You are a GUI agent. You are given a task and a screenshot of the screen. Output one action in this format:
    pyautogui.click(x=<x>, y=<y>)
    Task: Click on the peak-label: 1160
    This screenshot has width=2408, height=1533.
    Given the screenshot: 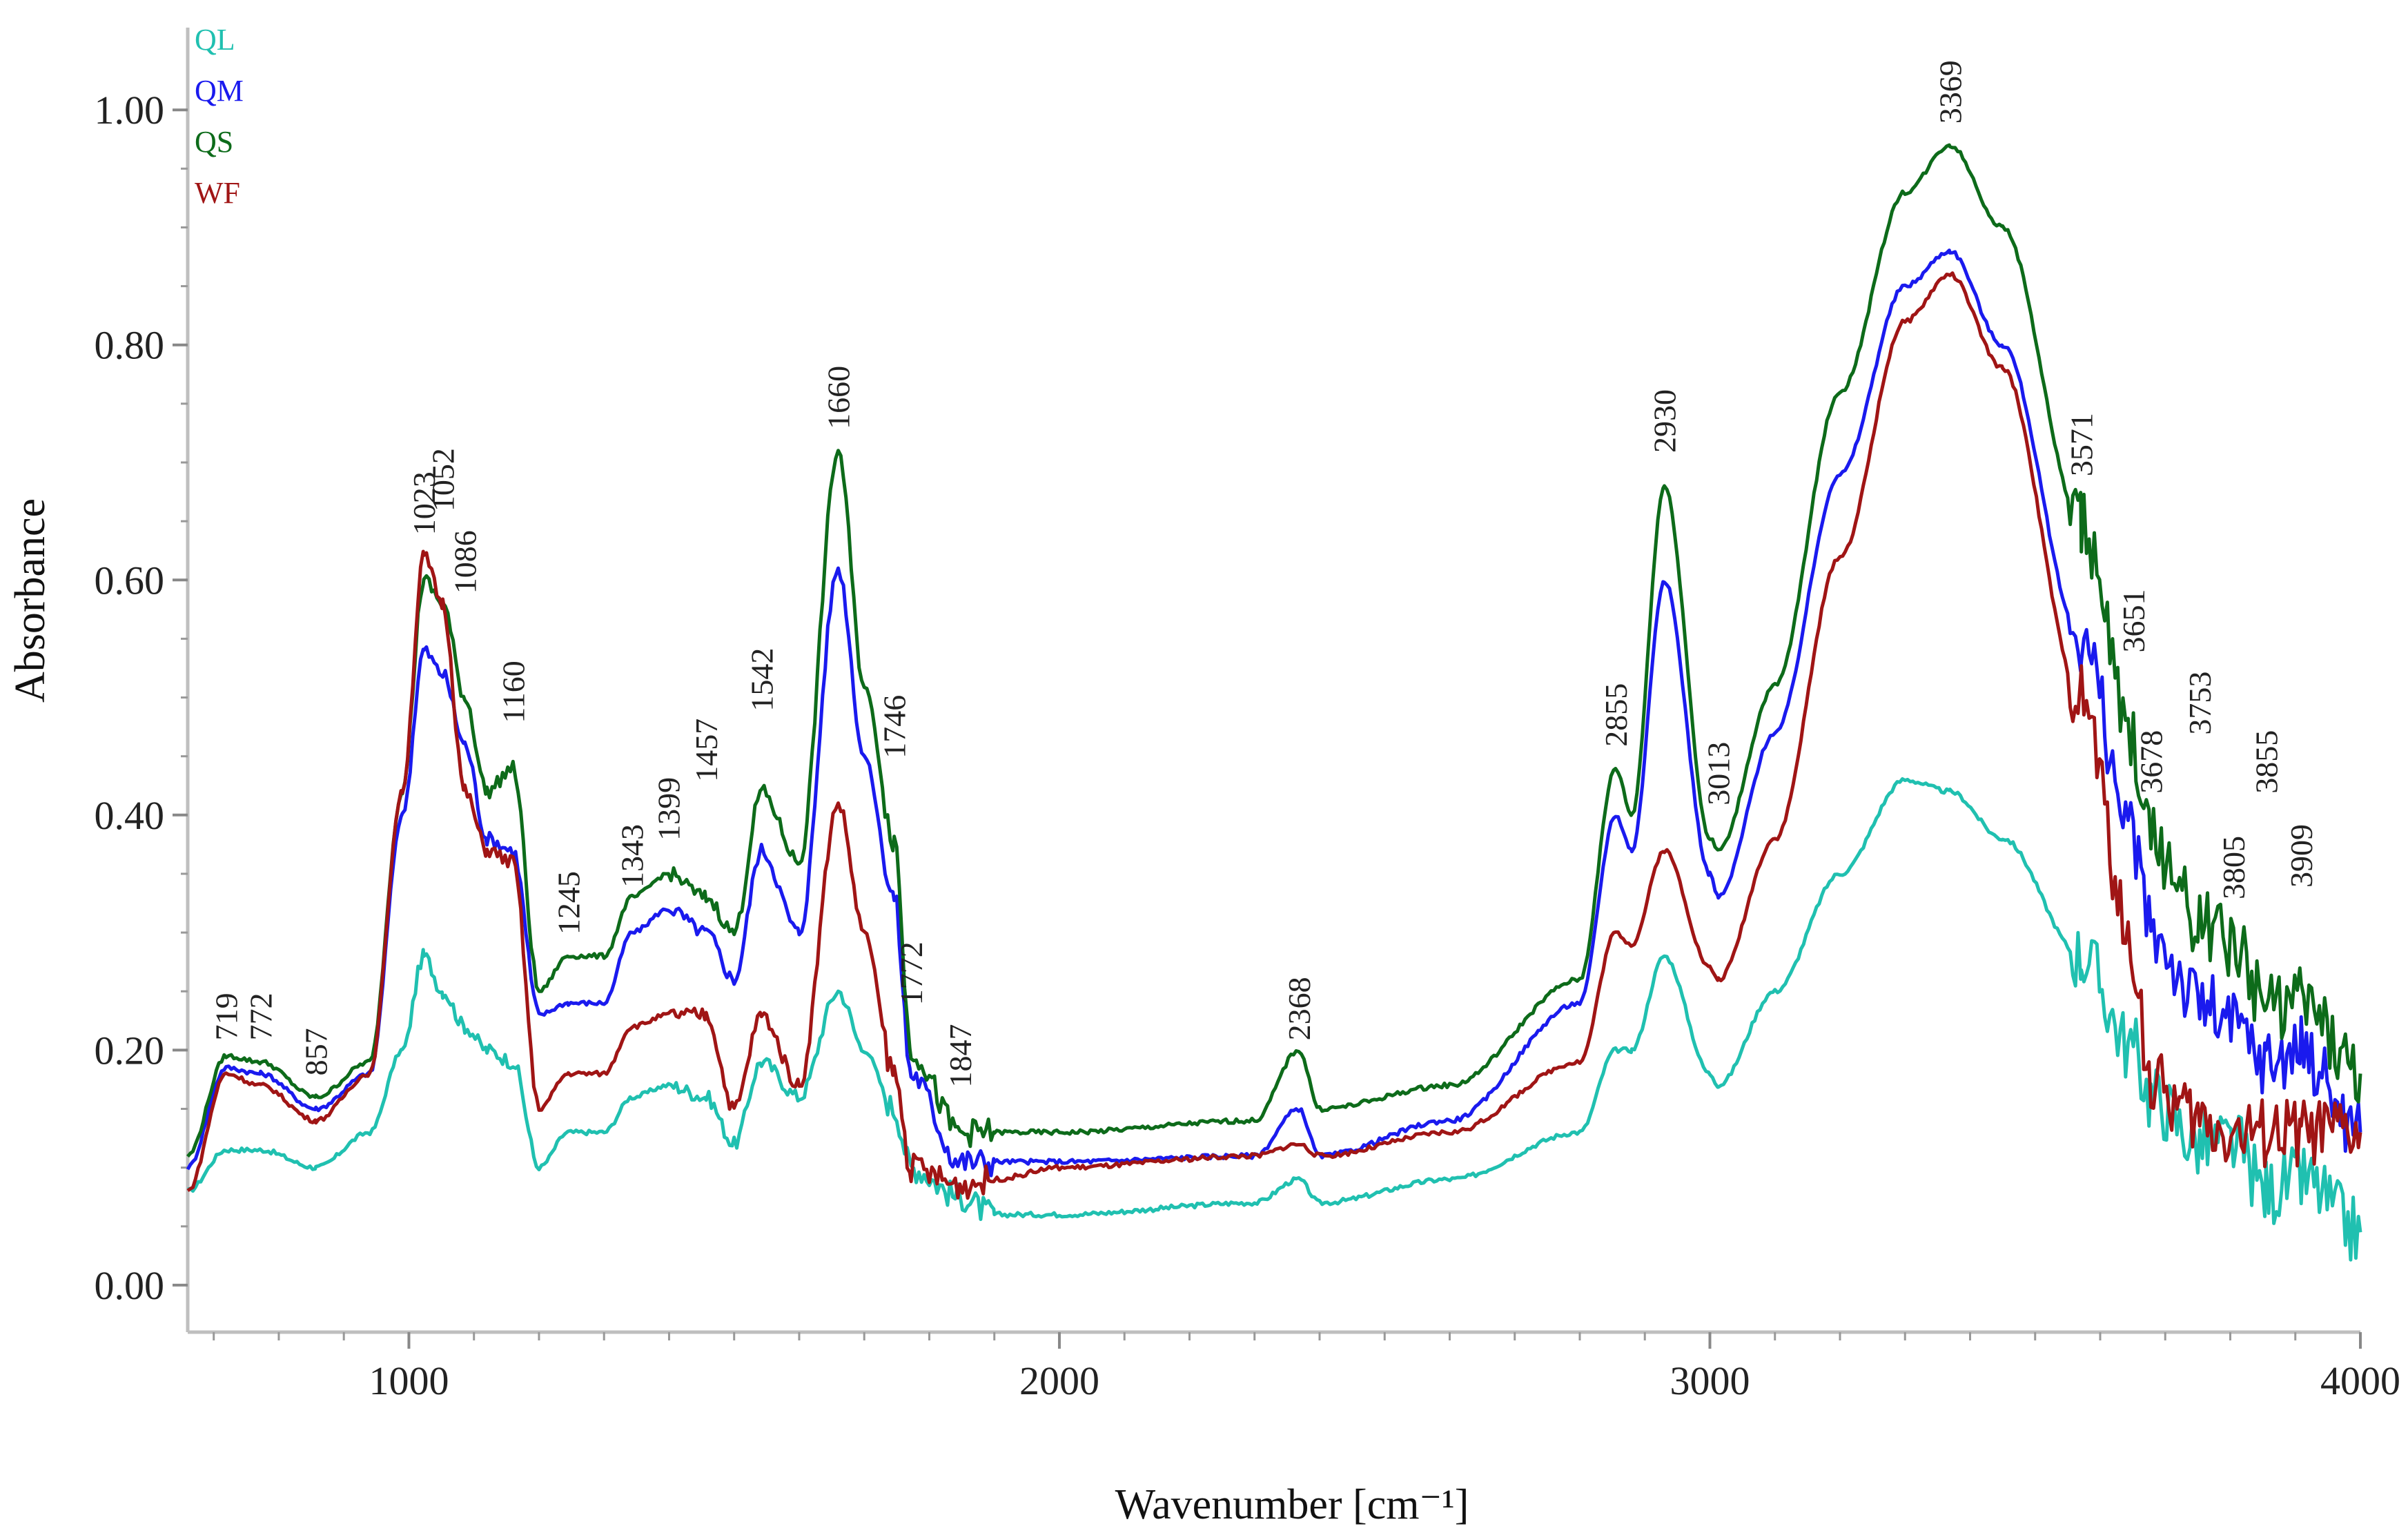 What is the action you would take?
    pyautogui.click(x=513, y=692)
    